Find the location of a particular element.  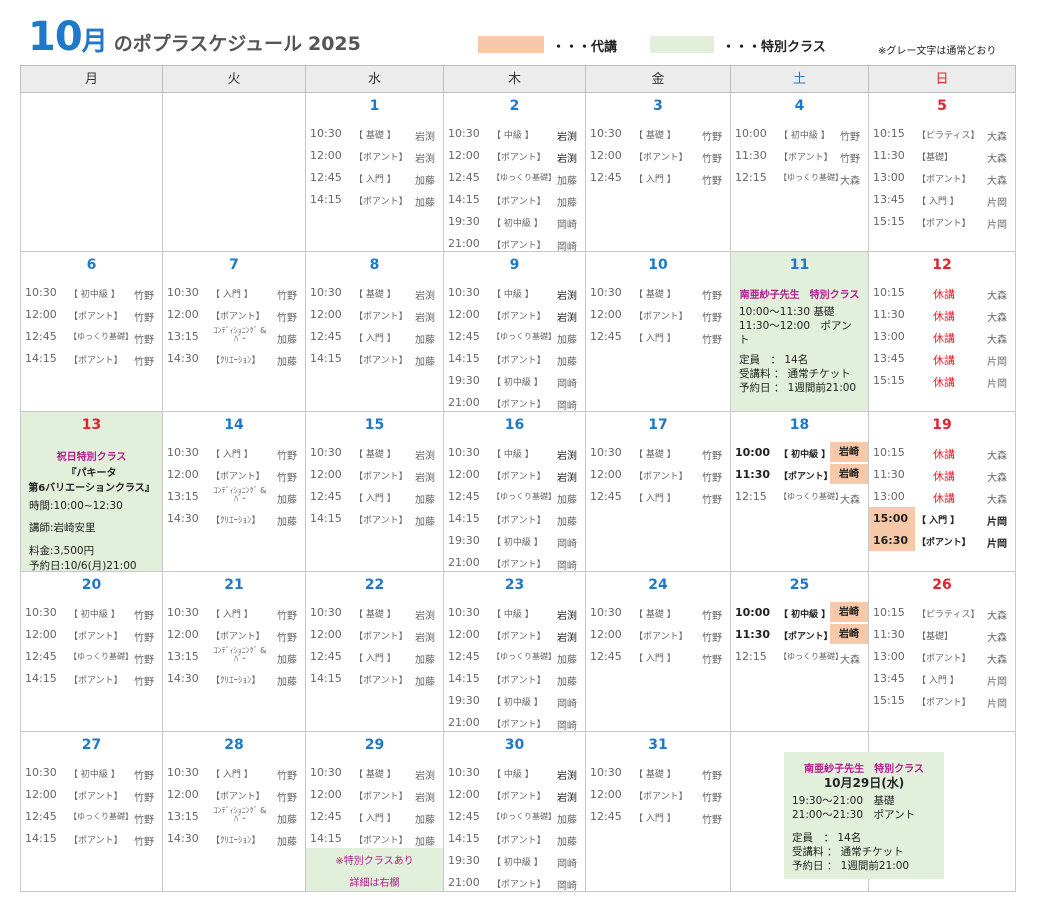

lesson-row: 13:45 【 入門 】 片岡 is located at coordinates (942, 200).